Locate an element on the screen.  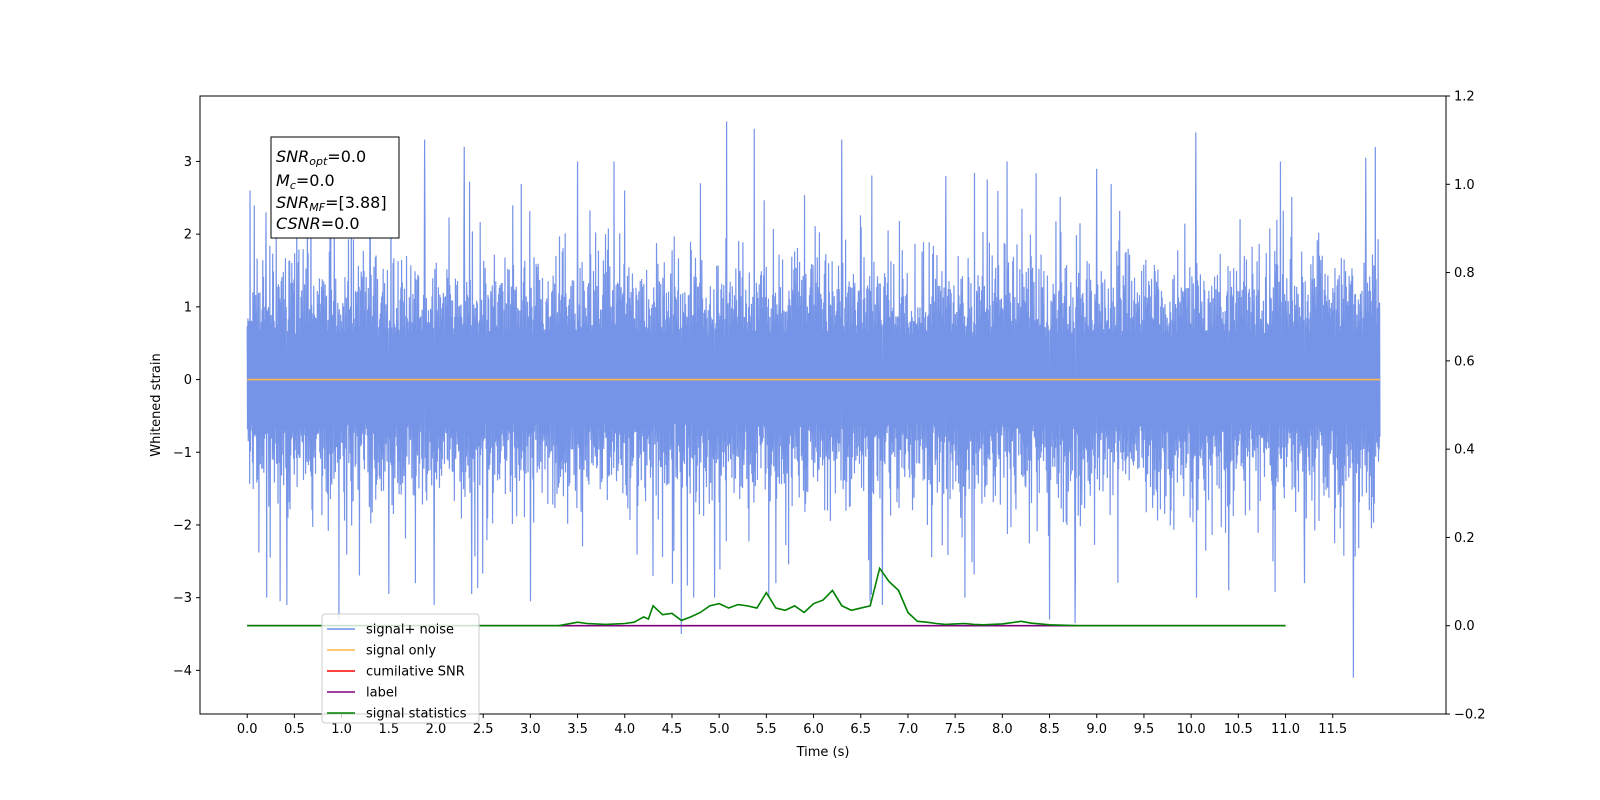
x-tick-label: 9.0 is located at coordinates (1096, 729).